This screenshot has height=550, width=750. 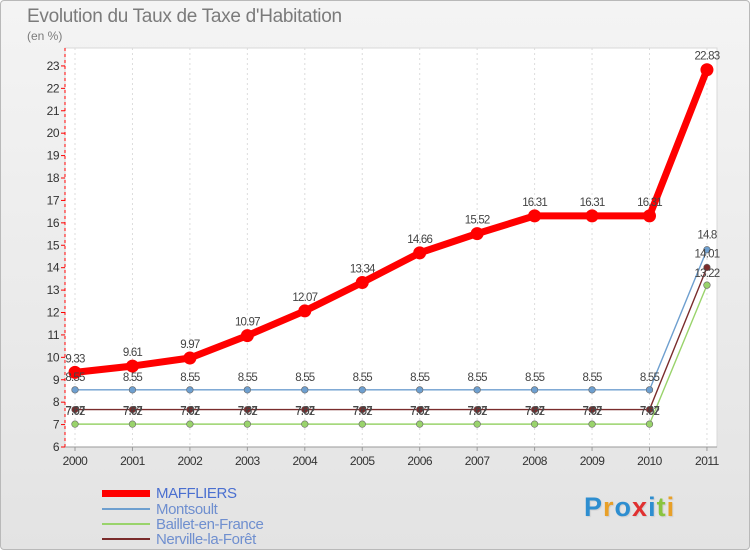 I want to click on y-tick-label: 17, so click(x=53, y=200).